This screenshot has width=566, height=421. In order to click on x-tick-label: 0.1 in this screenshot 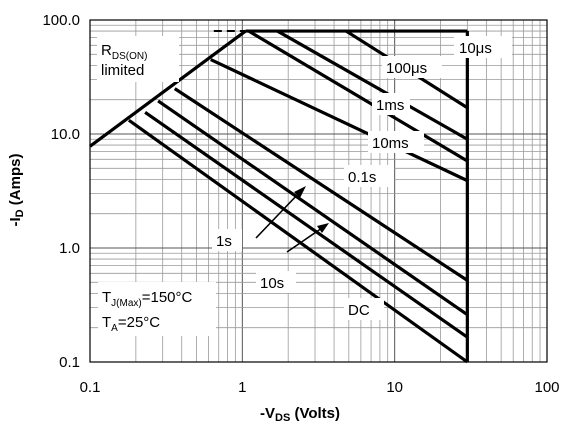, I will do `click(90, 387)`.